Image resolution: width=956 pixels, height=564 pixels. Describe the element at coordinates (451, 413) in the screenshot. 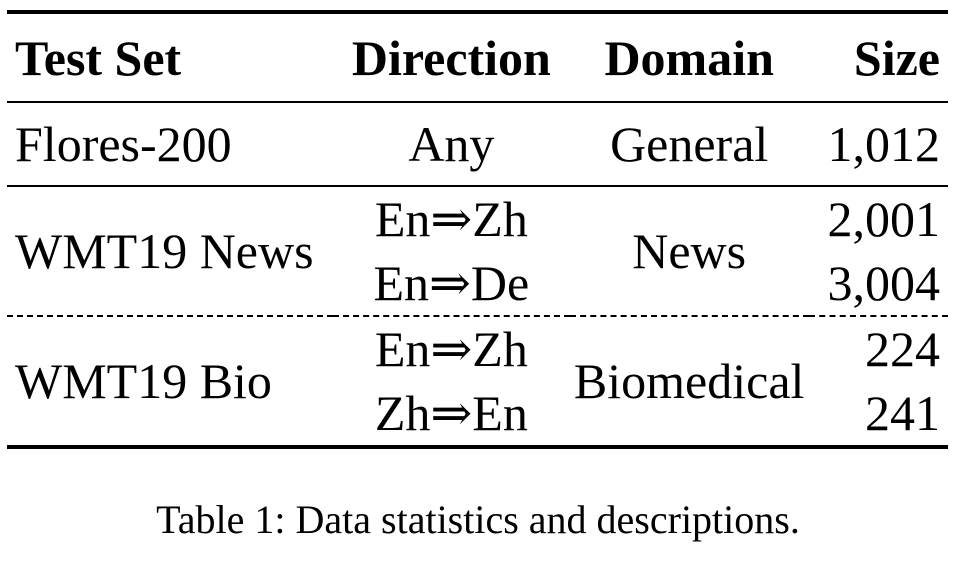

I see `cell-direction: Zh⇒En` at that location.